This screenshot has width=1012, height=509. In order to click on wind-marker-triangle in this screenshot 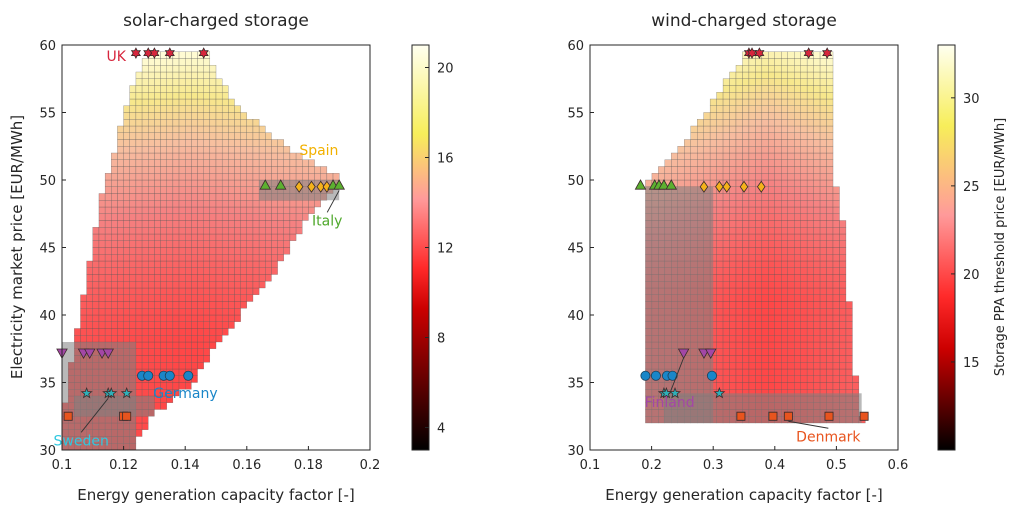, I will do `click(640, 184)`.